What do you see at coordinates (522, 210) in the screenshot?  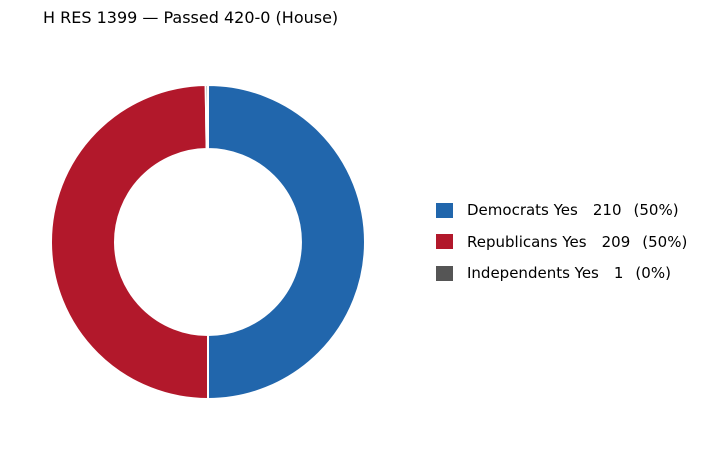 I see `legend-label: Democrats Yes` at bounding box center [522, 210].